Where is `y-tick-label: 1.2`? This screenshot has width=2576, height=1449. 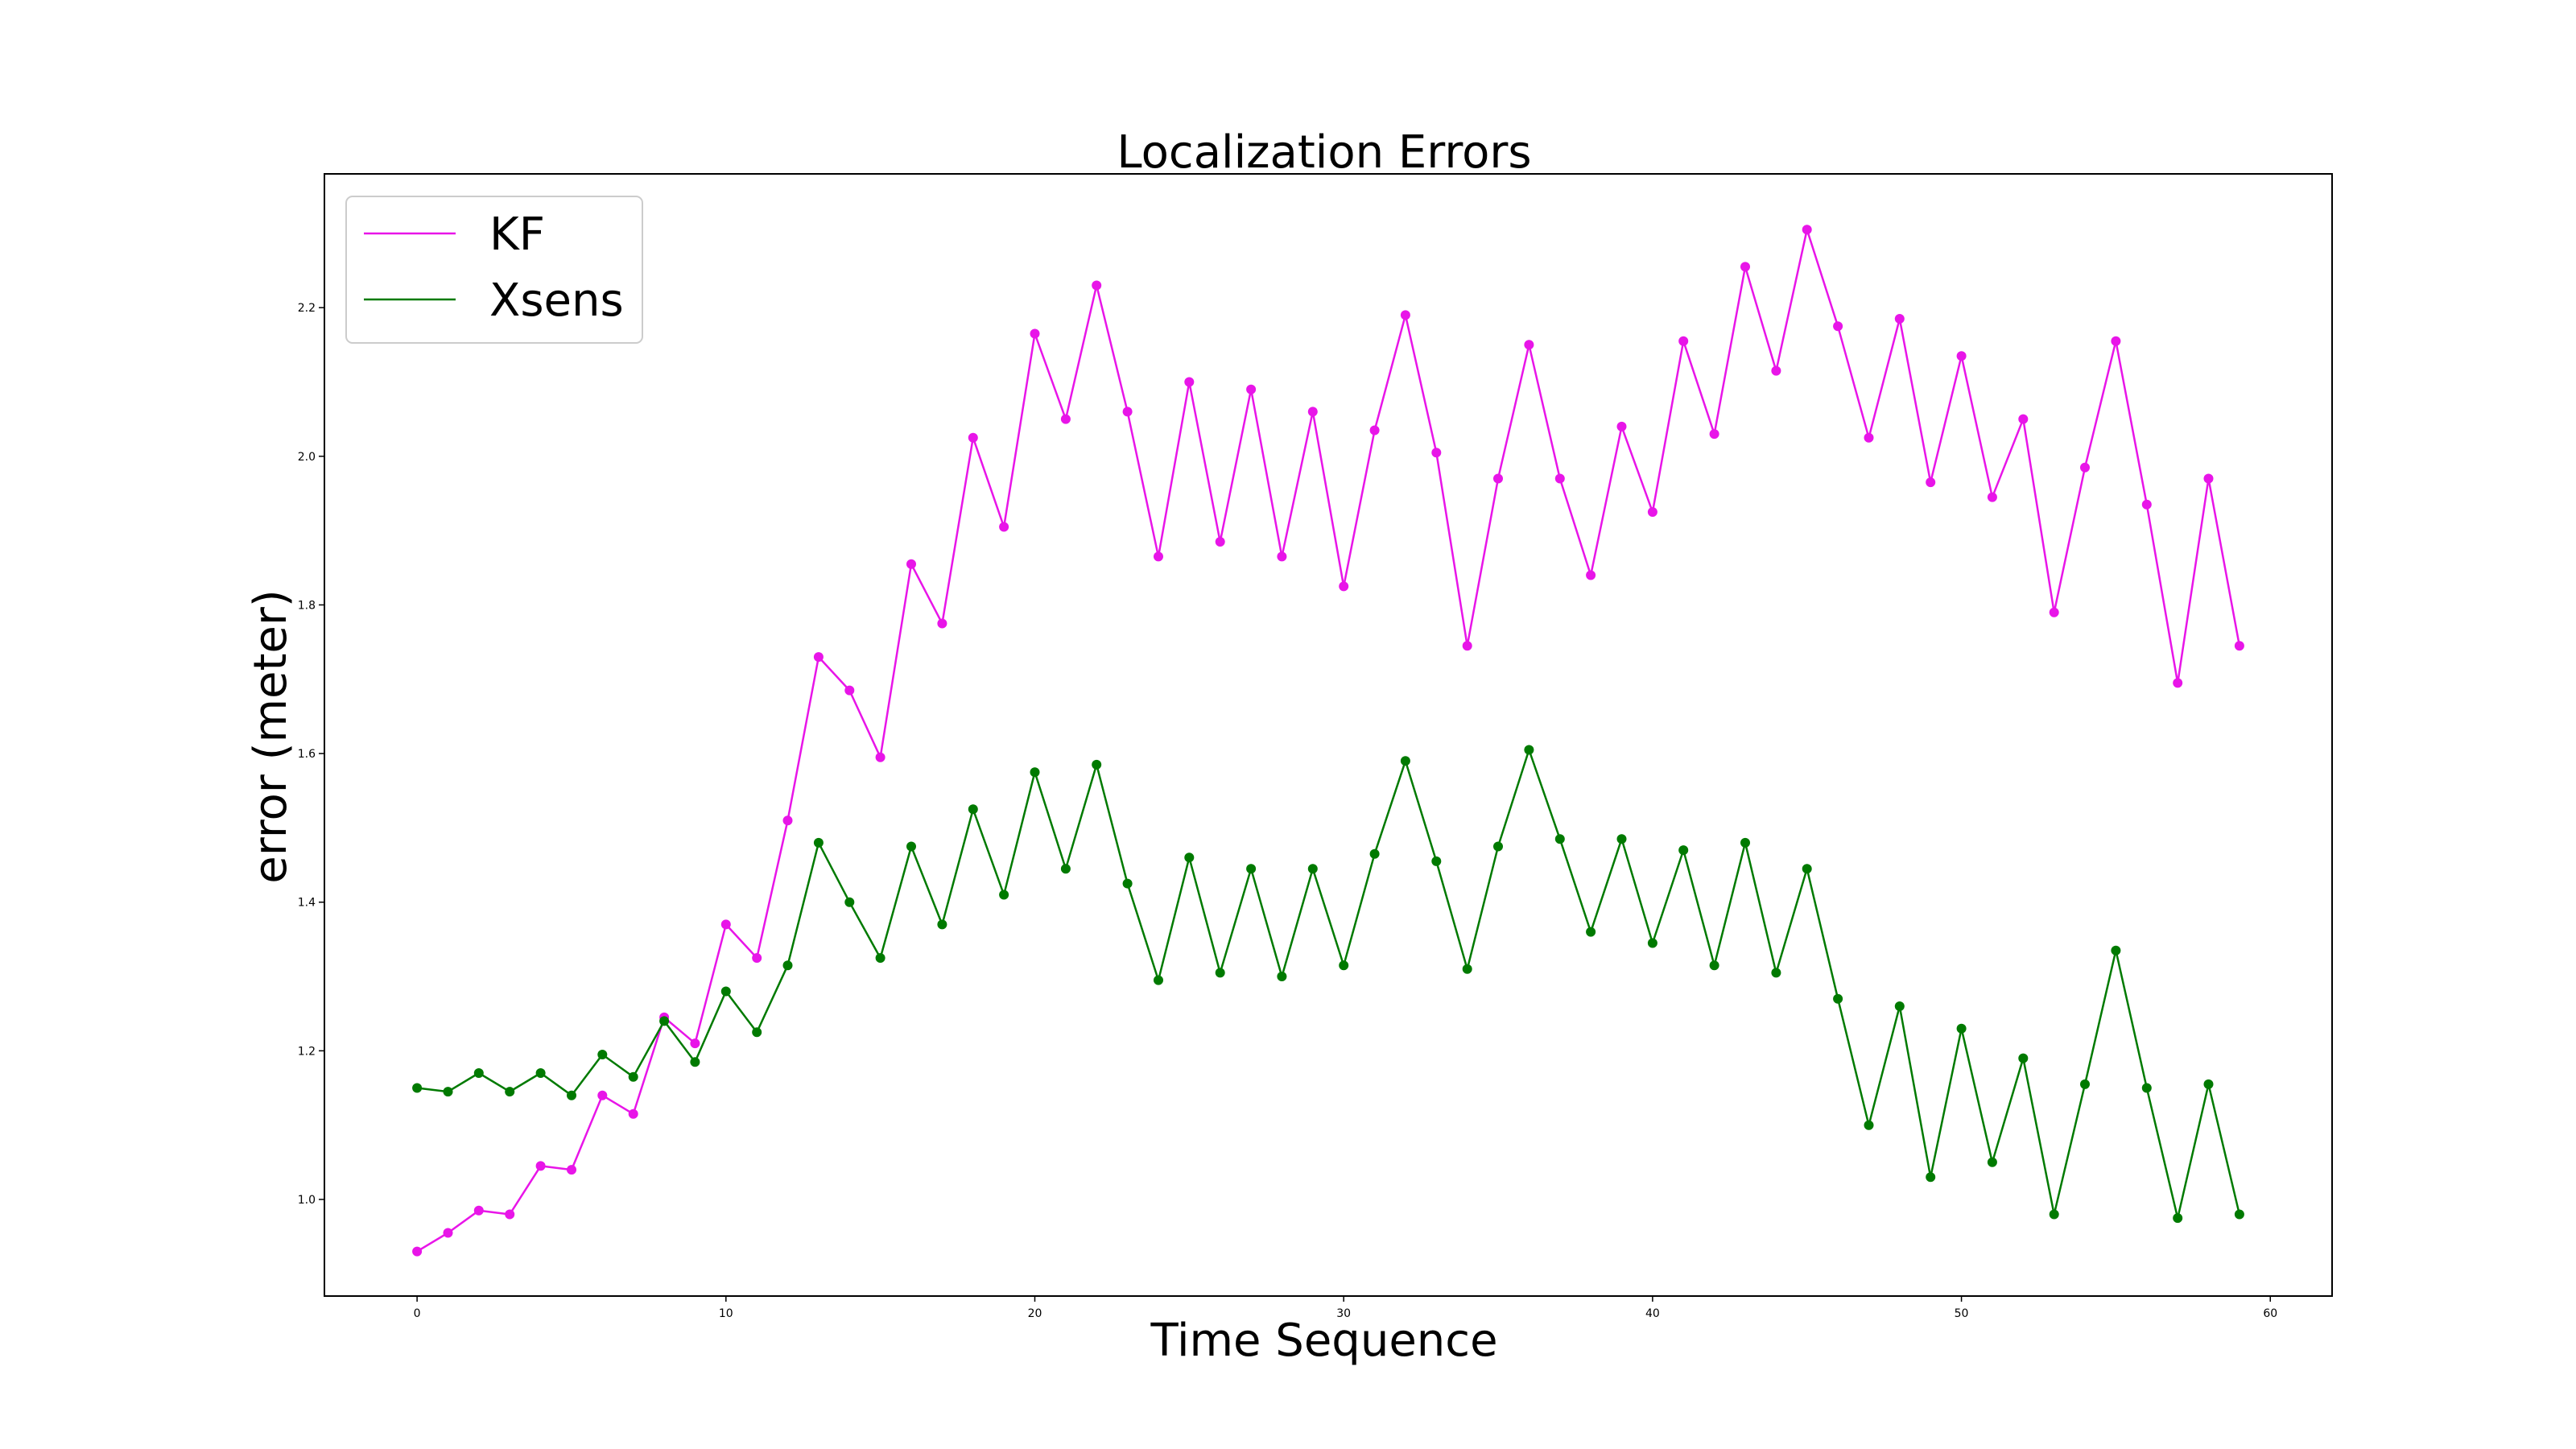 y-tick-label: 1.2 is located at coordinates (307, 1051).